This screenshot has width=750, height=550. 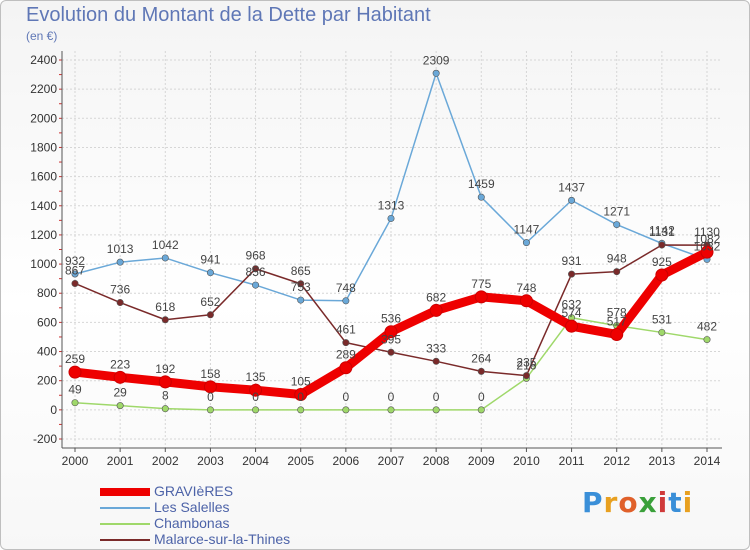 What do you see at coordinates (43, 177) in the screenshot?
I see `y-tick-label: 1600` at bounding box center [43, 177].